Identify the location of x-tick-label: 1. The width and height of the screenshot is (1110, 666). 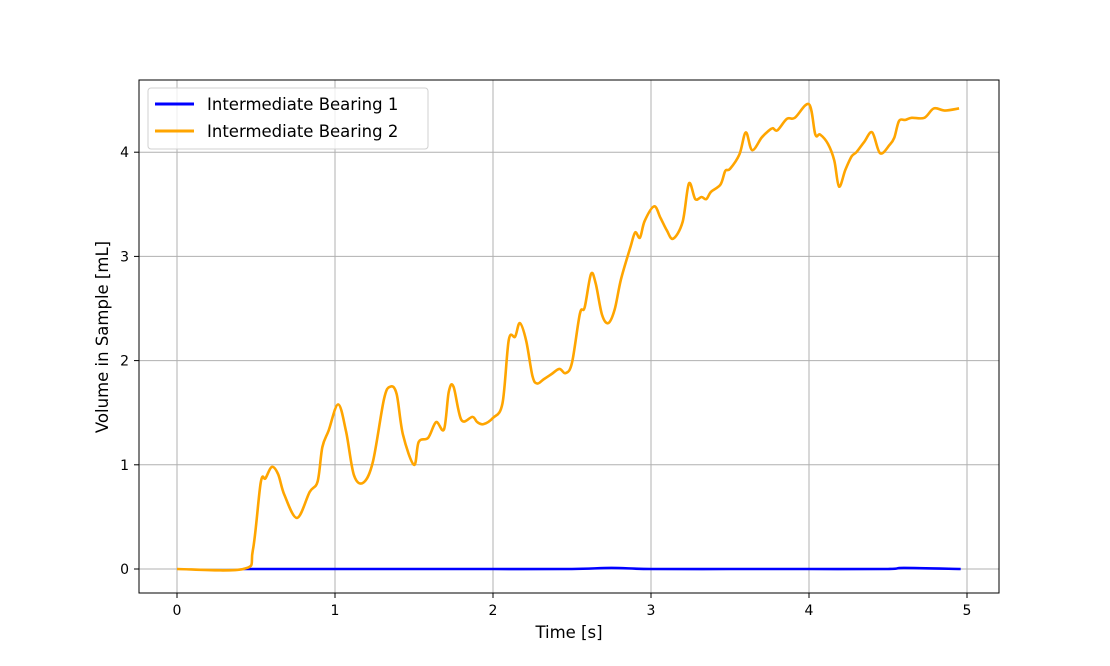
(335, 611).